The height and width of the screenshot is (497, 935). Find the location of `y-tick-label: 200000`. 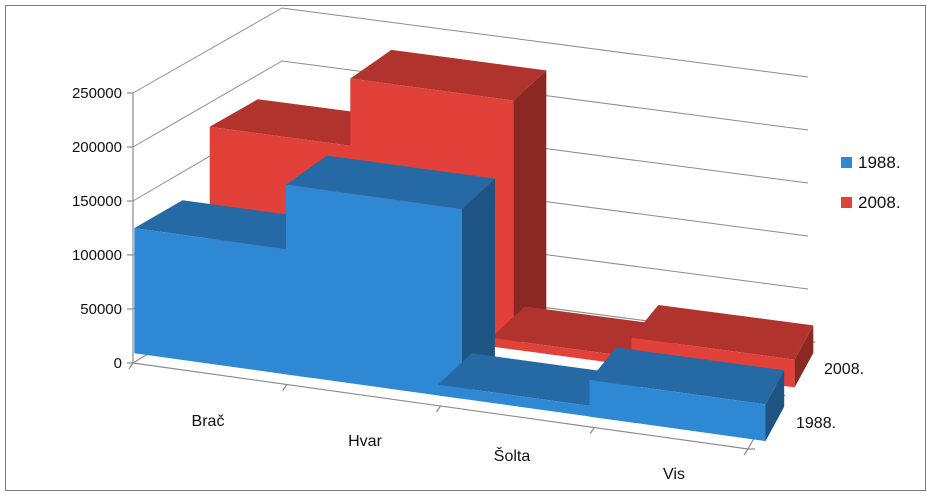

y-tick-label: 200000 is located at coordinates (97, 147).